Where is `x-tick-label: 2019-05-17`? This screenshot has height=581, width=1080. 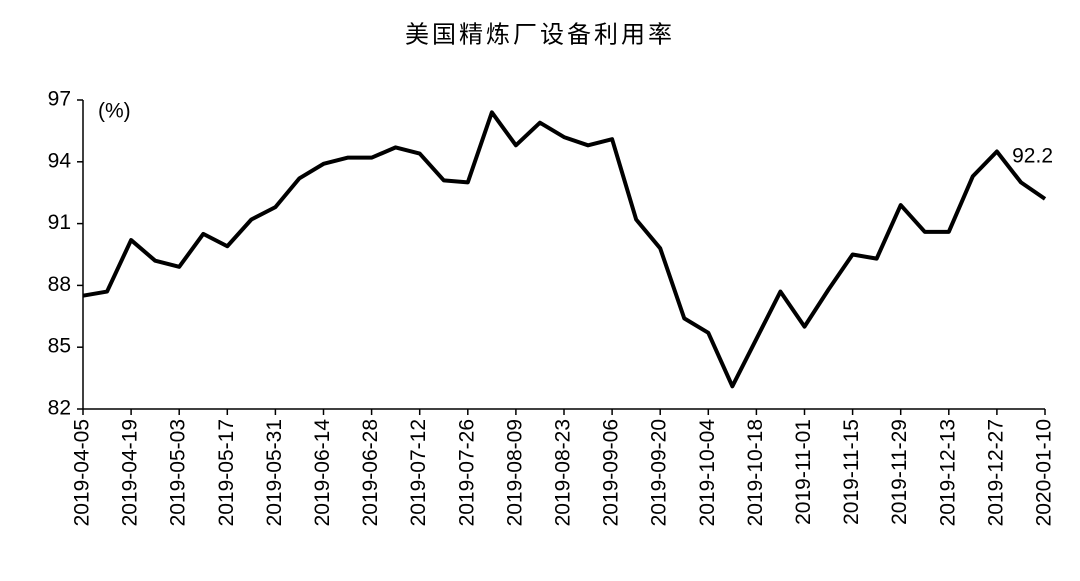 x-tick-label: 2019-05-17 is located at coordinates (226, 472).